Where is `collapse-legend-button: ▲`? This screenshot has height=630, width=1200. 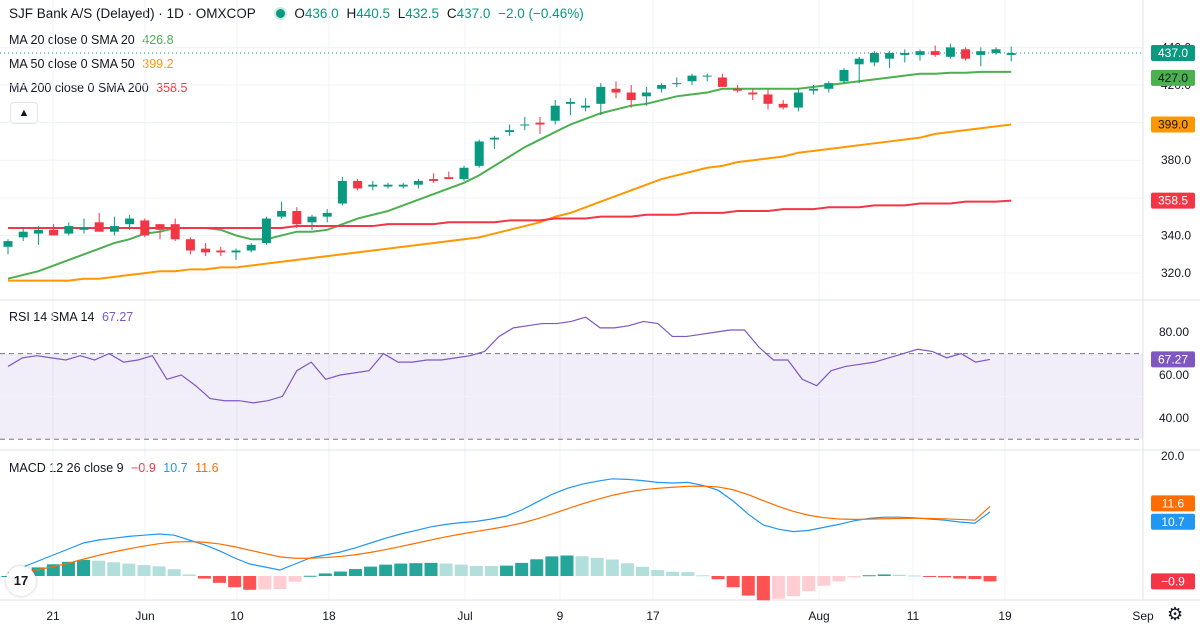 collapse-legend-button: ▲ is located at coordinates (24, 113).